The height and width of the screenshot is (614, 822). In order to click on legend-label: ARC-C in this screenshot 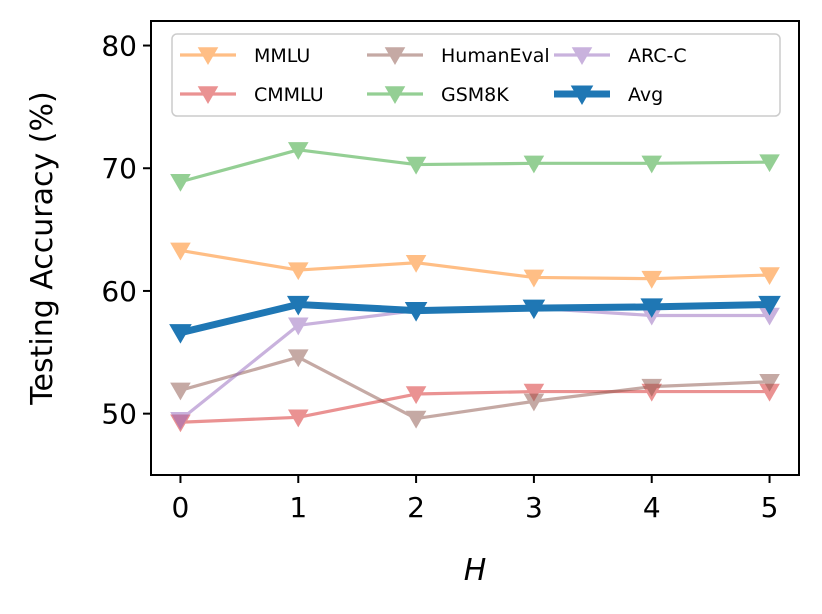, I will do `click(657, 56)`.